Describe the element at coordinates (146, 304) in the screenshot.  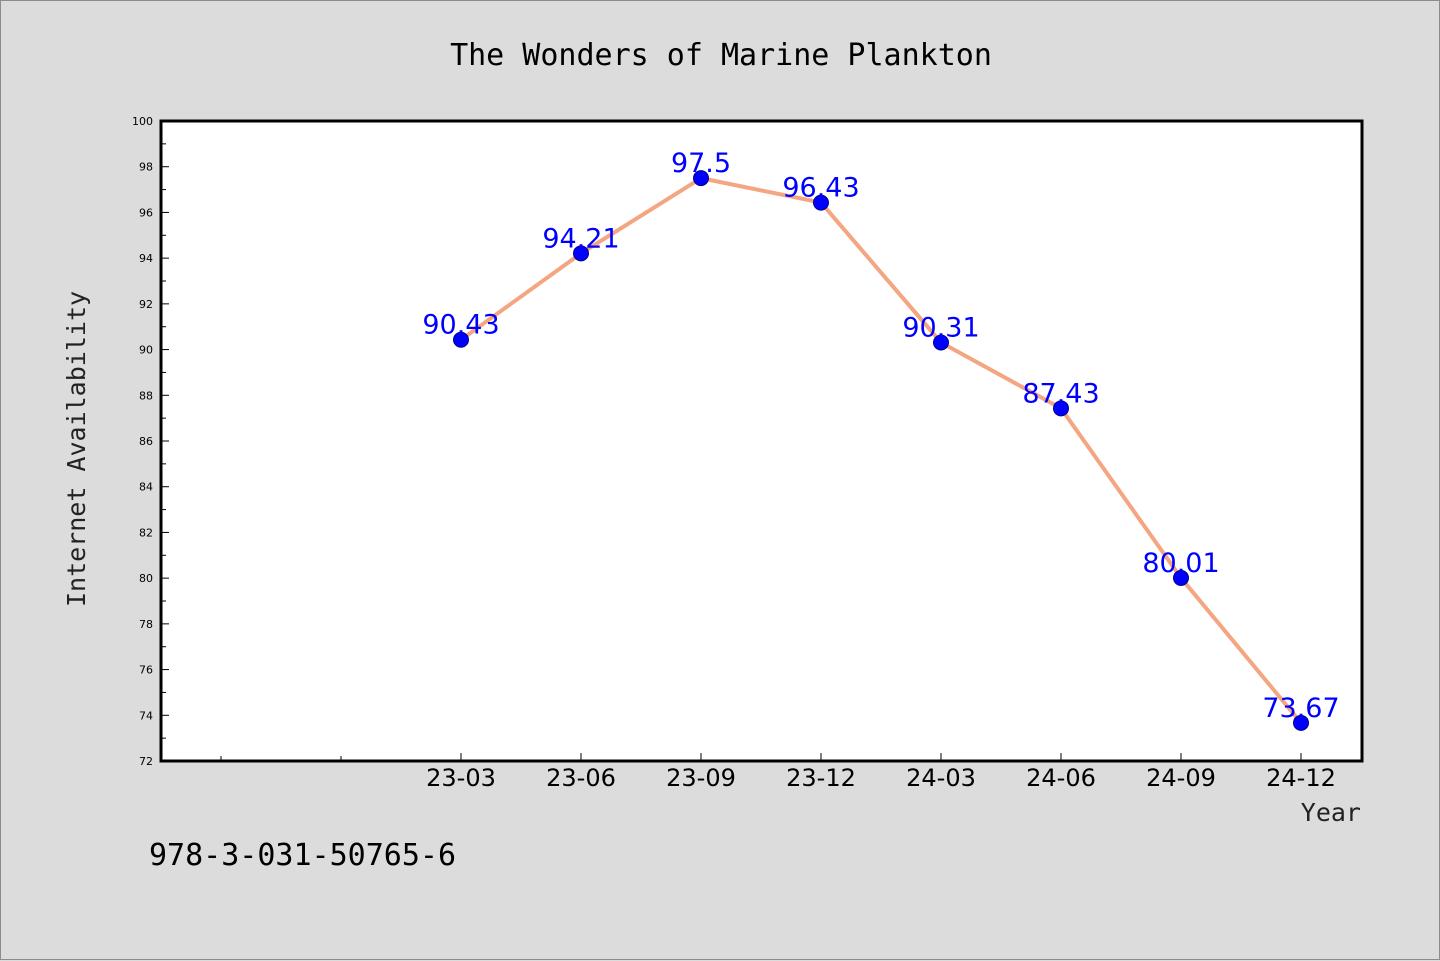
I see `y-tick-label: 92` at that location.